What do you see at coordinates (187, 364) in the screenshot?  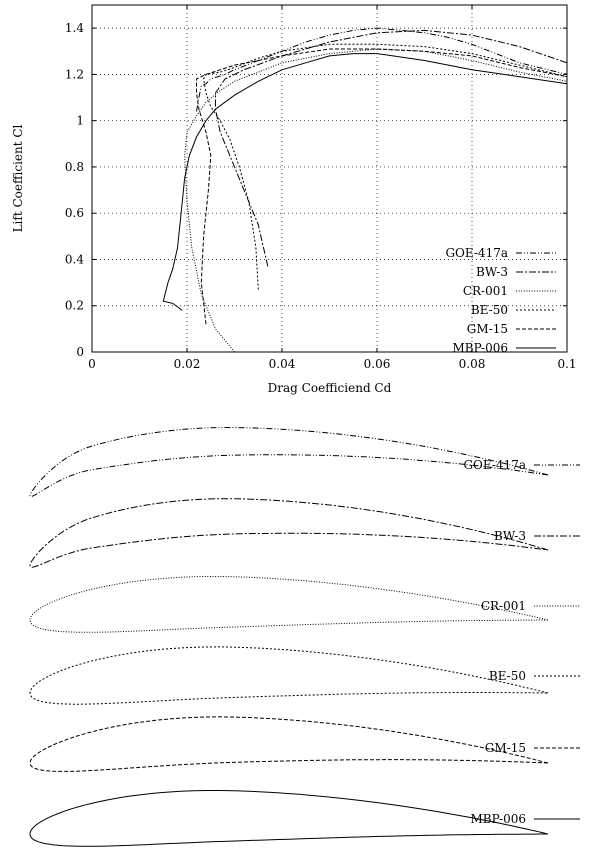 I see `x-tick-label: 0.02` at bounding box center [187, 364].